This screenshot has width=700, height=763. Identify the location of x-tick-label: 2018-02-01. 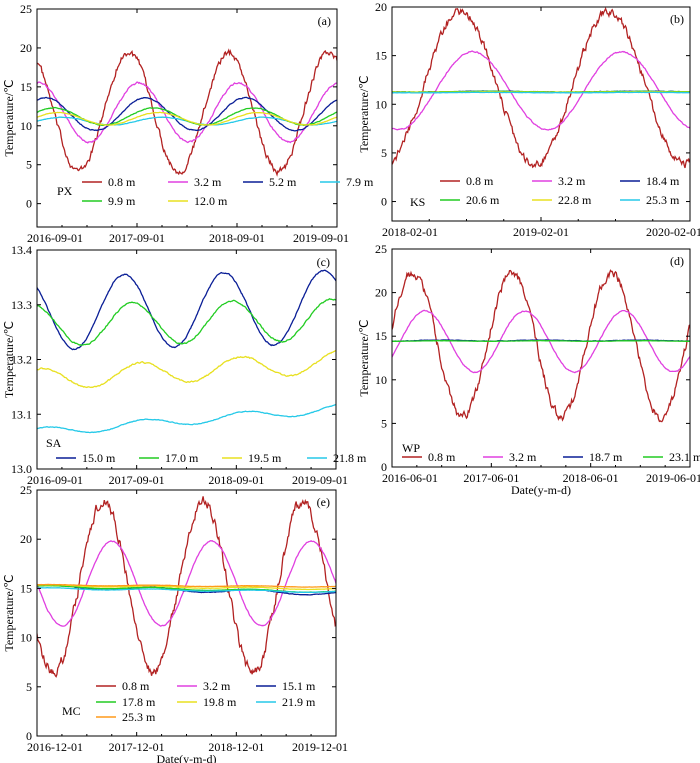
(410, 232).